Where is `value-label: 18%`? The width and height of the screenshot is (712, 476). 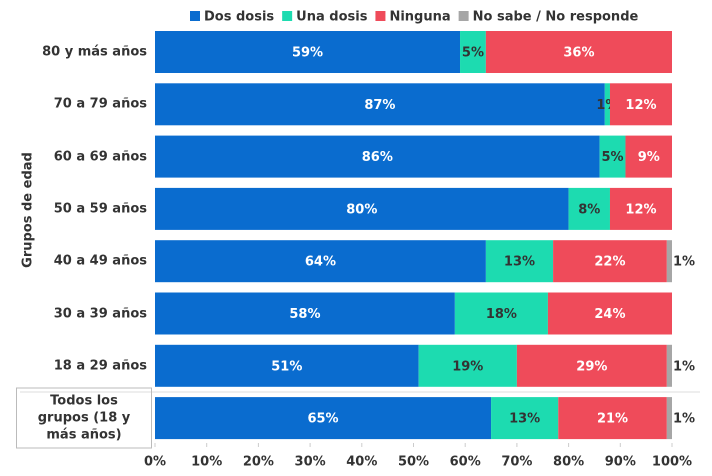 value-label: 18% is located at coordinates (501, 314).